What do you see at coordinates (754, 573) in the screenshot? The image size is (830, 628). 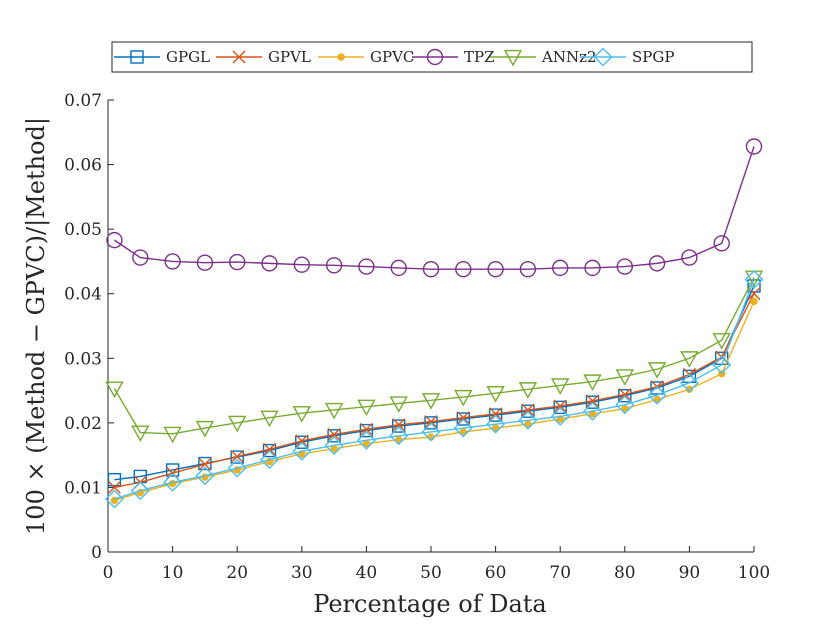 I see `x-tick-label: 100` at bounding box center [754, 573].